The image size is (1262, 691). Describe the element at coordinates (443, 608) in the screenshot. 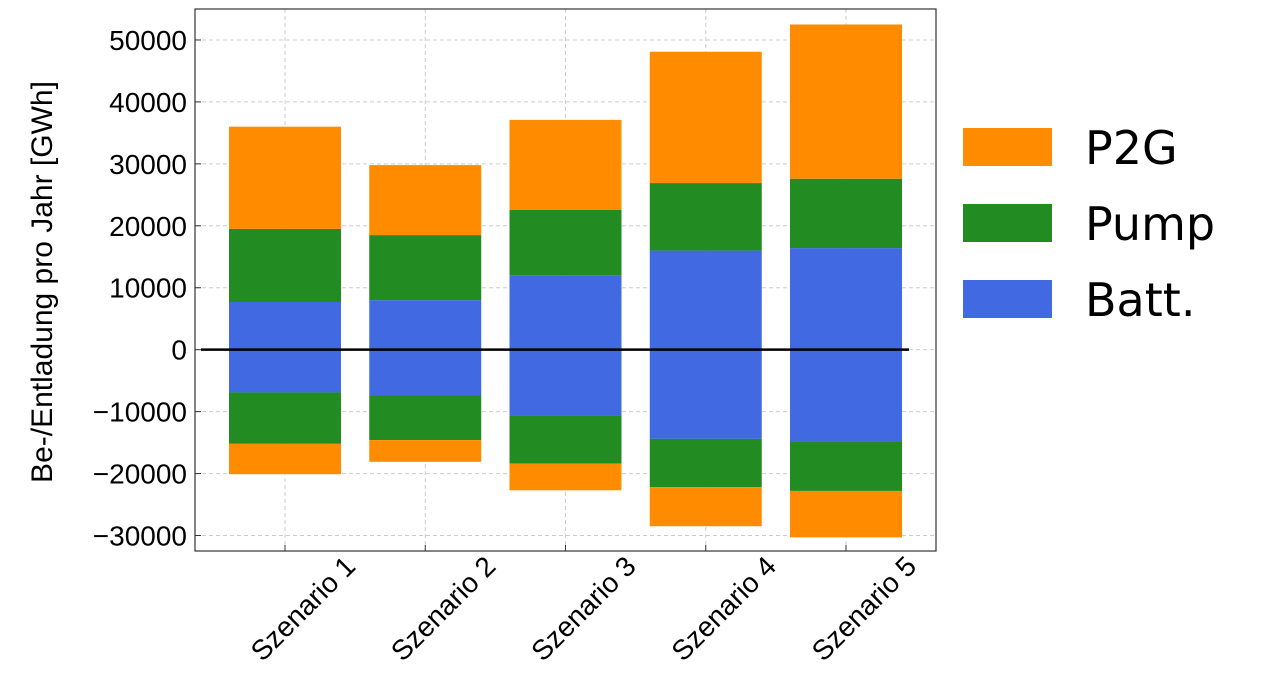

I see `x-tick-label: Szenario 2` at that location.